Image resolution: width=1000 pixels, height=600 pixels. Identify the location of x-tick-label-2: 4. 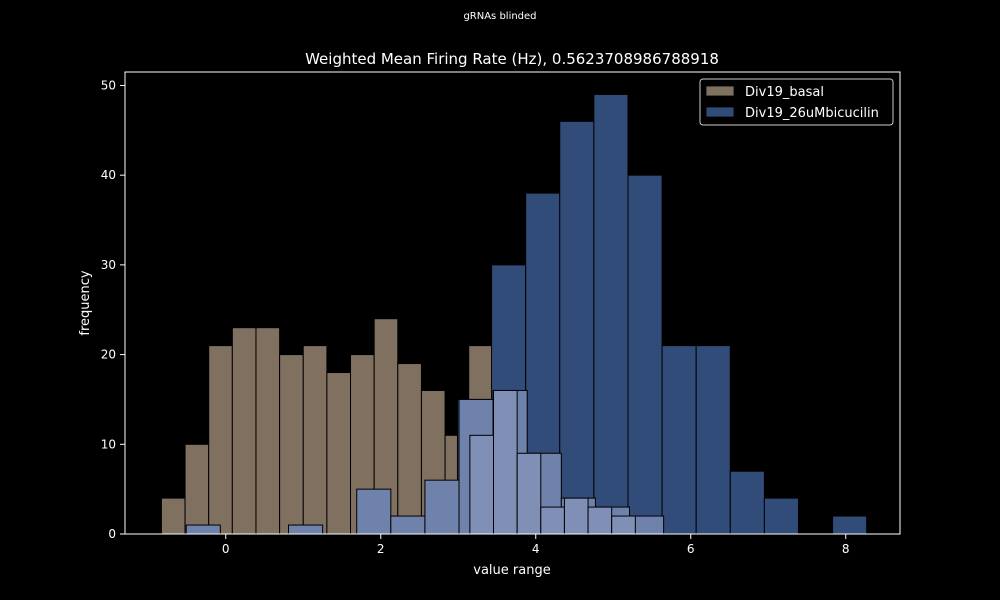
(536, 549).